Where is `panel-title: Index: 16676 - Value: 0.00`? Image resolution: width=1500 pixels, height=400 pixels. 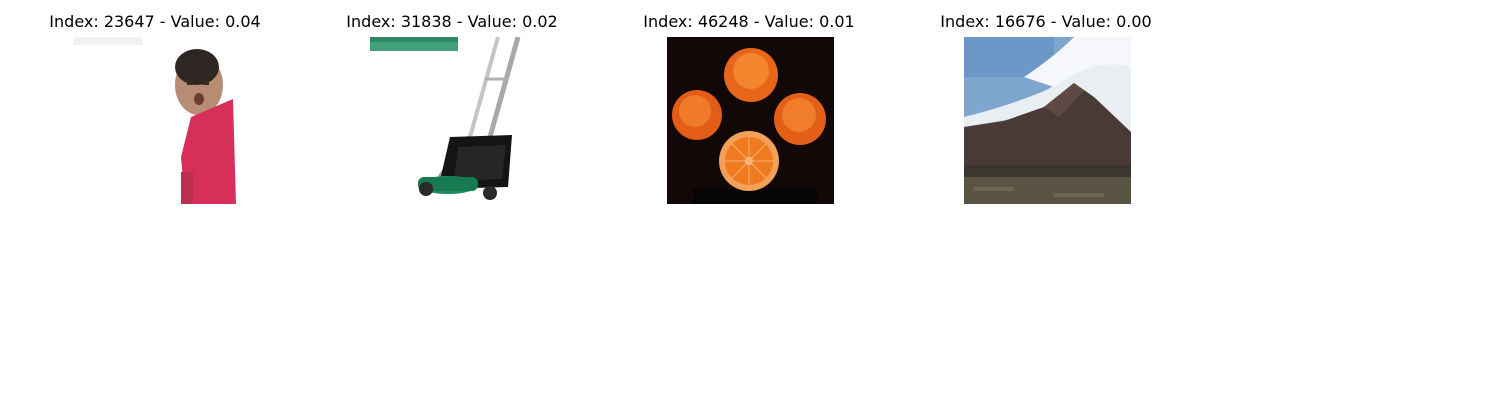 panel-title: Index: 16676 - Value: 0.00 is located at coordinates (1046, 21).